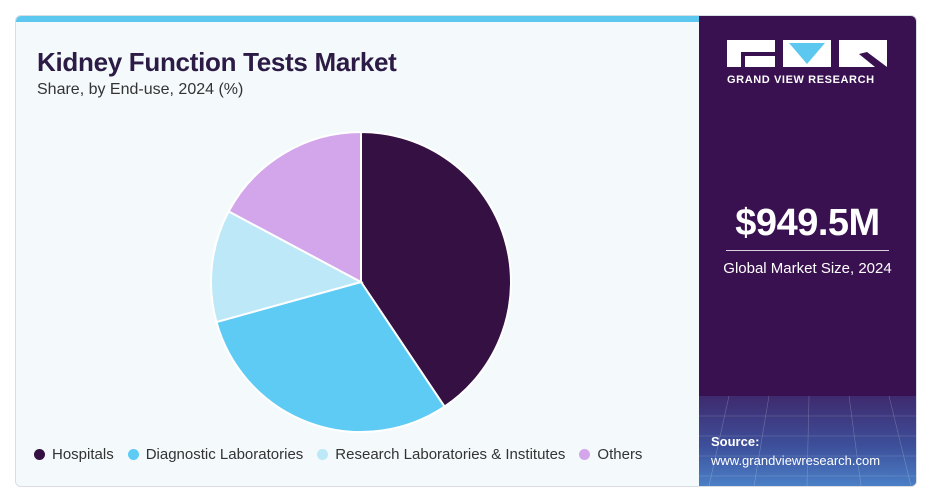  Describe the element at coordinates (807, 223) in the screenshot. I see `market-size-value: $949.5M` at that location.